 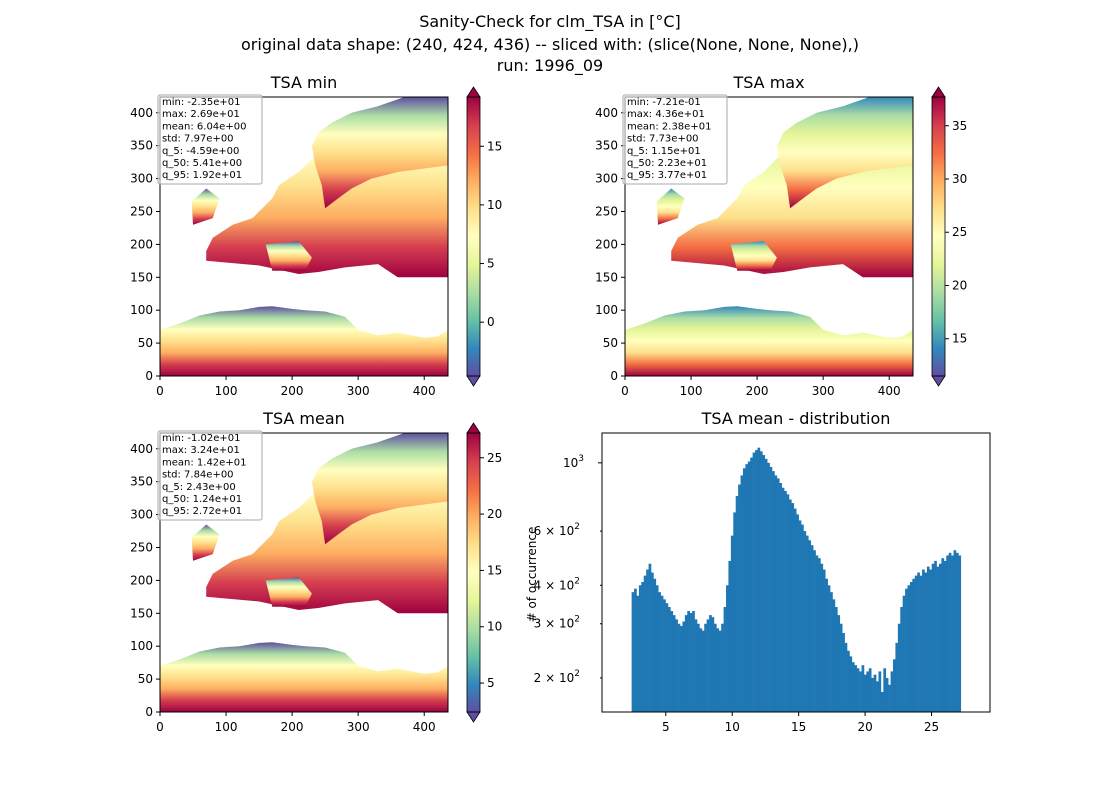 What do you see at coordinates (938, 236) in the screenshot?
I see `colorbar-1-body` at bounding box center [938, 236].